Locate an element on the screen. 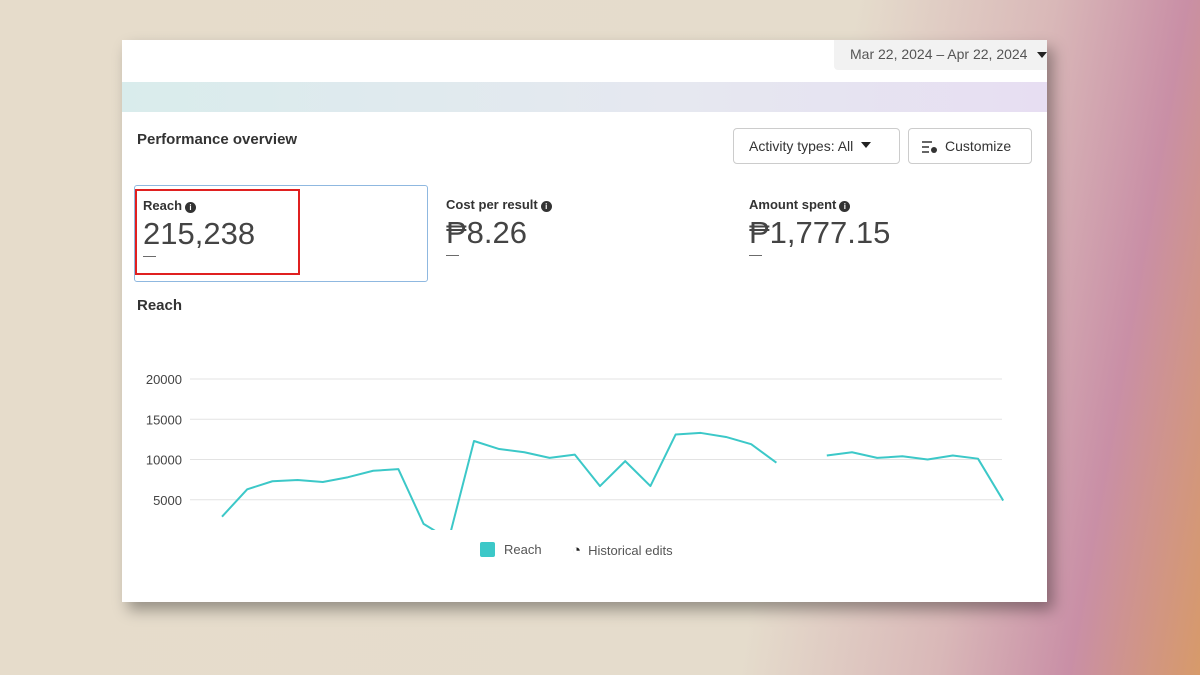 The image size is (1200, 675). legend-label: Historical edits is located at coordinates (630, 550).